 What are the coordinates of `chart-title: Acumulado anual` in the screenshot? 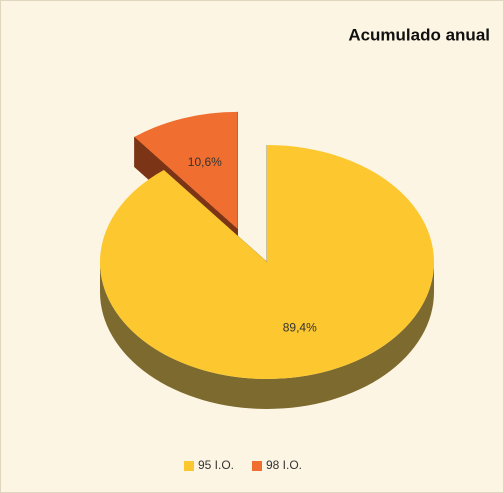 It's located at (419, 34).